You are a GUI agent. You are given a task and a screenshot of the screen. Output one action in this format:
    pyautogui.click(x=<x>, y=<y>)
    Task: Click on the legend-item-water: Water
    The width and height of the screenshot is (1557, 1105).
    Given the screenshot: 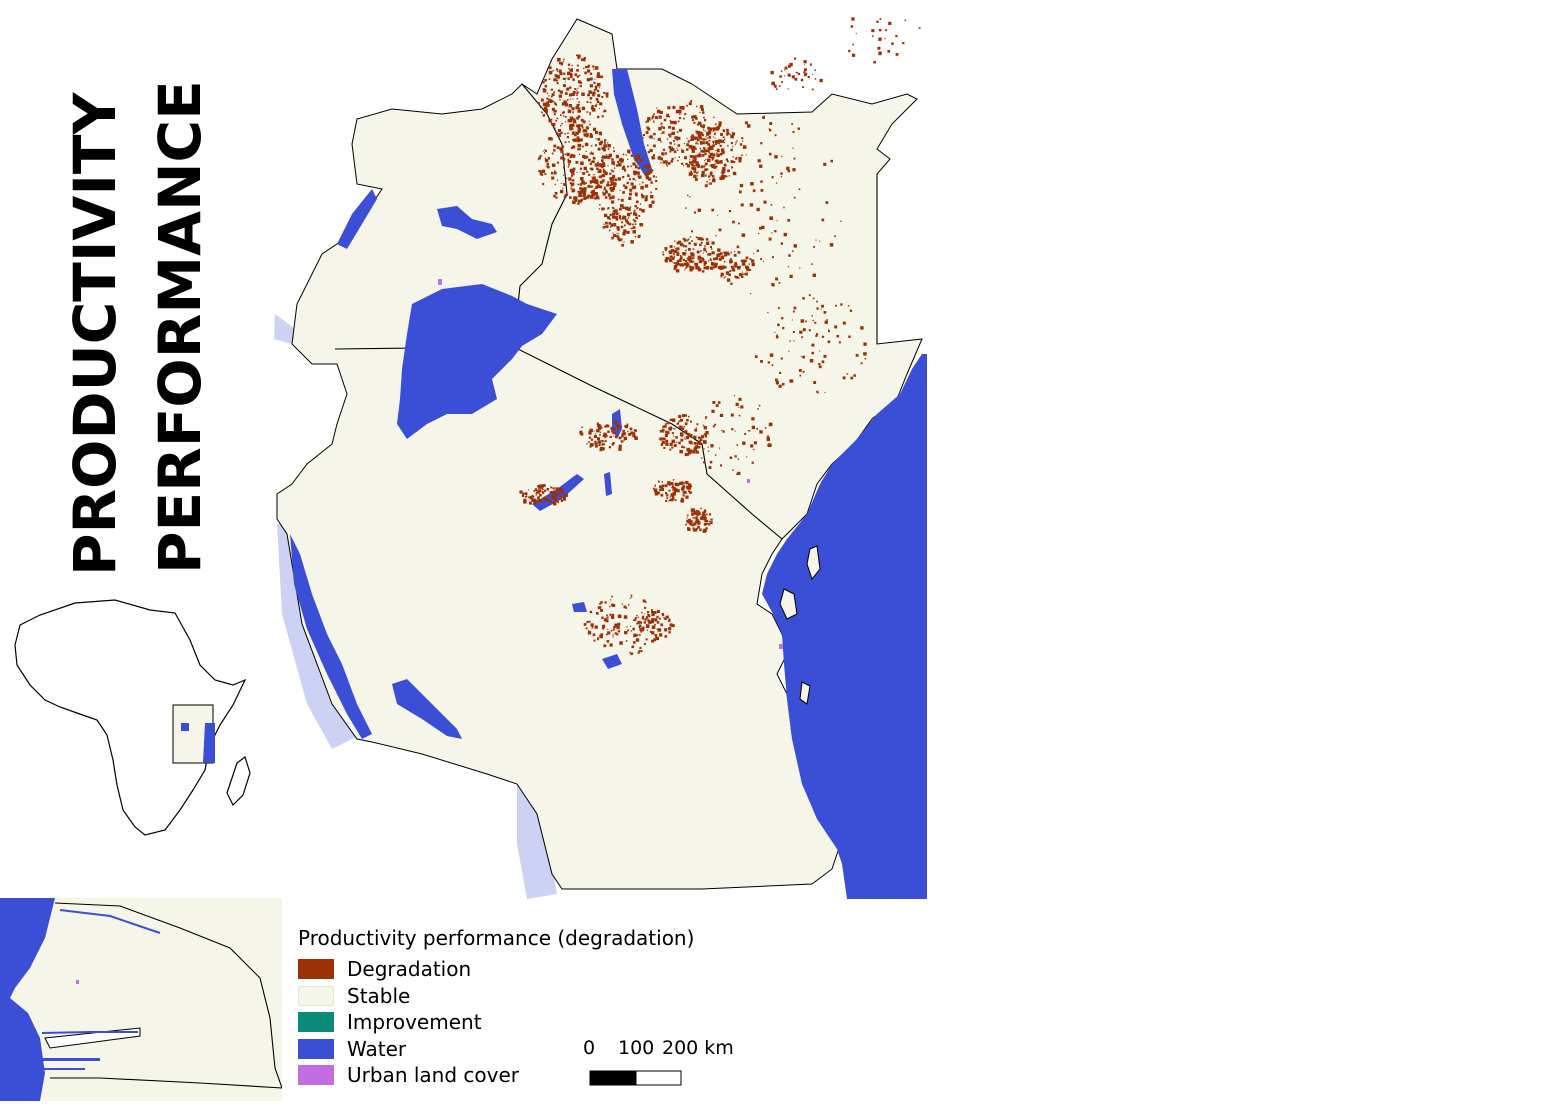 What is the action you would take?
    pyautogui.click(x=508, y=1049)
    